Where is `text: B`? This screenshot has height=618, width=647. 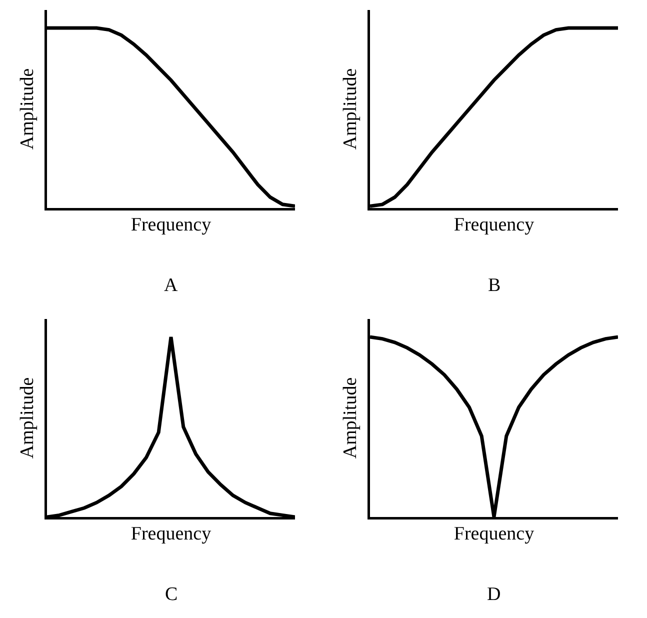 text: B is located at coordinates (494, 285).